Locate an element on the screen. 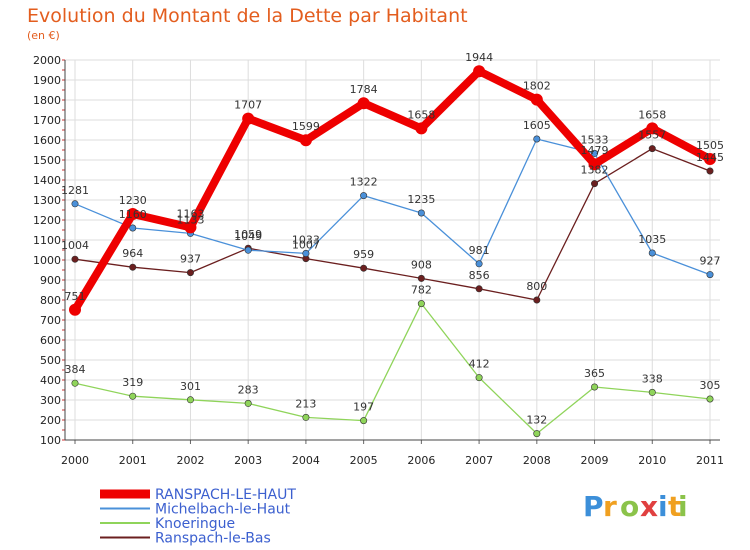 The height and width of the screenshot is (550, 750). data-label: 1322 is located at coordinates (364, 182).